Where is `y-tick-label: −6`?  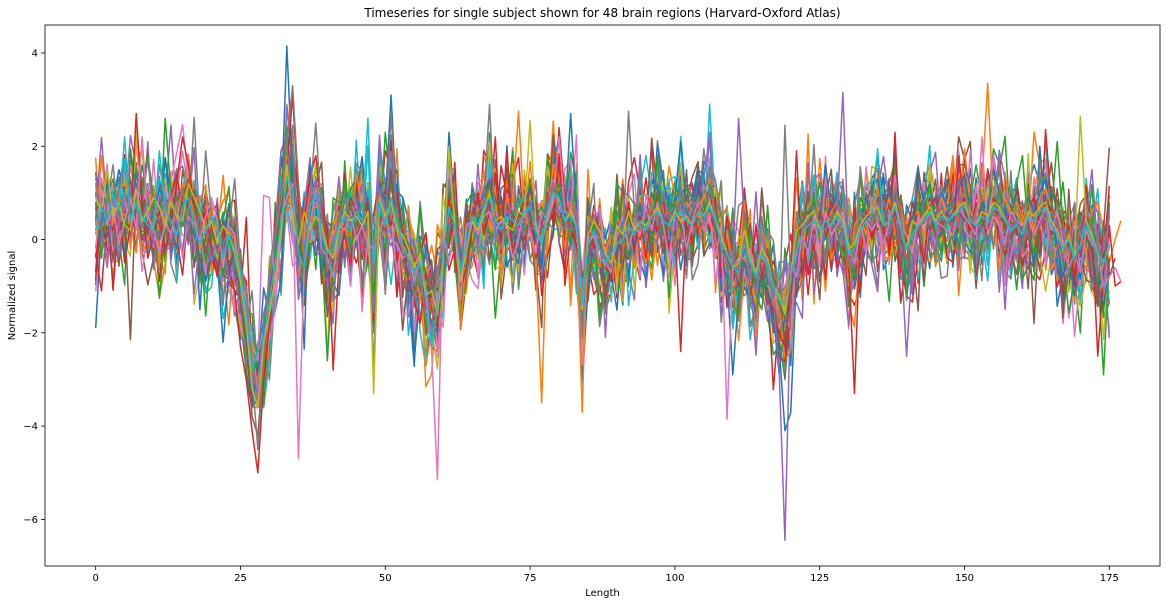 y-tick-label: −6 is located at coordinates (30, 520).